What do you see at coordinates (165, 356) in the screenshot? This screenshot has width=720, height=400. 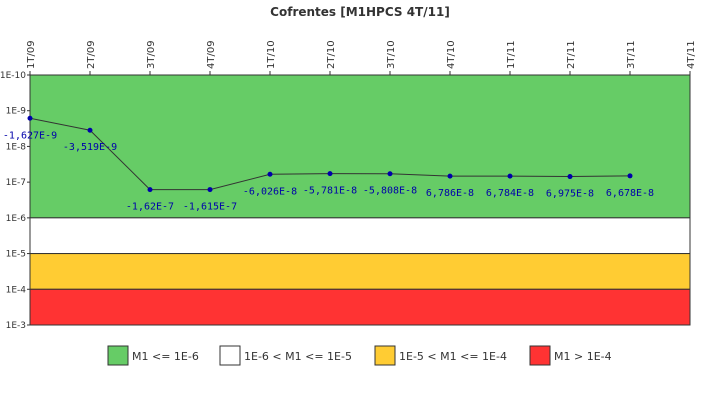 I see `legend-label: M1 <= 1E-6` at bounding box center [165, 356].